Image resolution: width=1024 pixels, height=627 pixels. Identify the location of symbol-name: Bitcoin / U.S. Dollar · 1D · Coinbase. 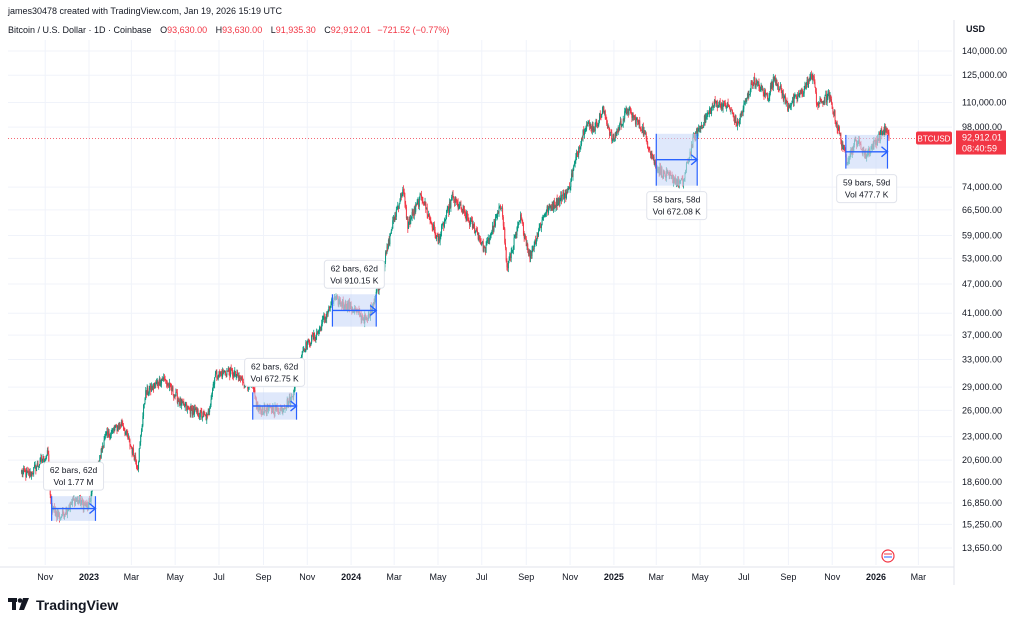
(80, 30).